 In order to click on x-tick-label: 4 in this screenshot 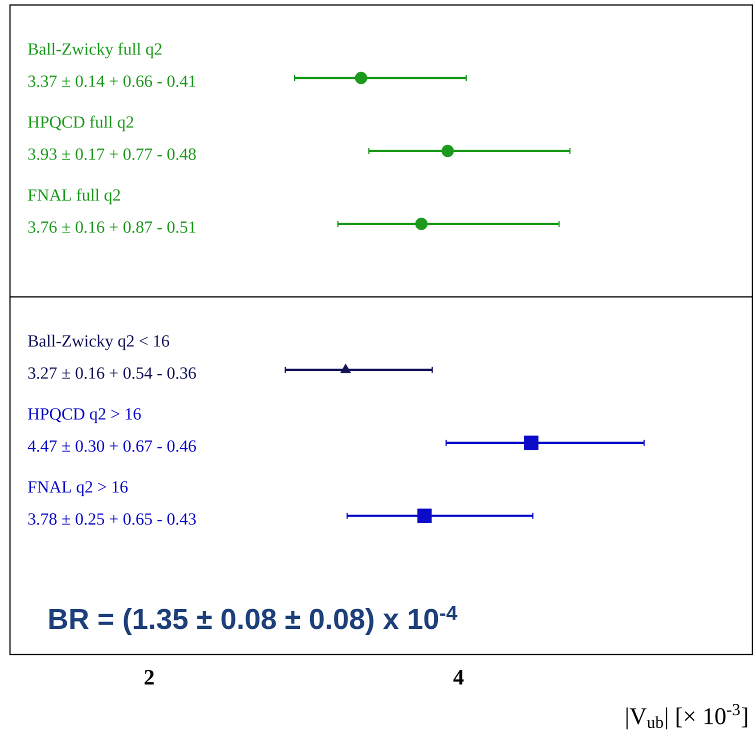, I will do `click(458, 677)`.